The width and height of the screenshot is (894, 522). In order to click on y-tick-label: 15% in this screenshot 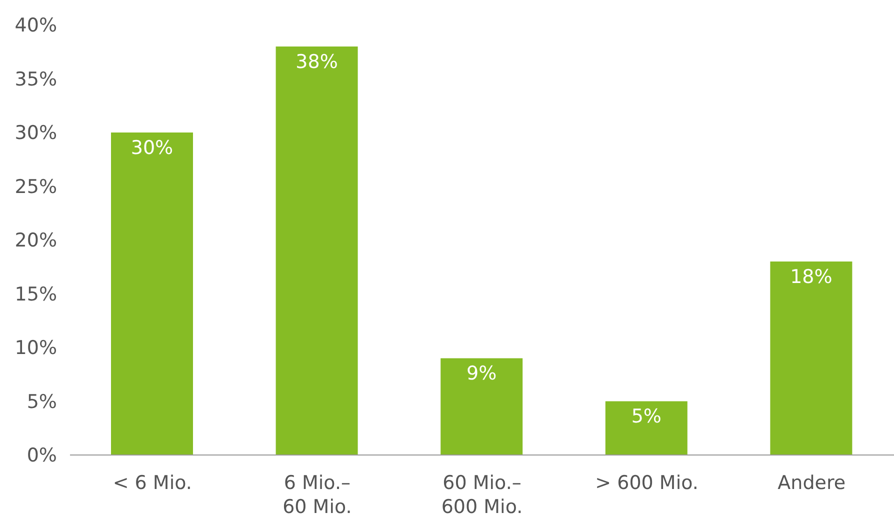, I will do `click(35, 294)`.